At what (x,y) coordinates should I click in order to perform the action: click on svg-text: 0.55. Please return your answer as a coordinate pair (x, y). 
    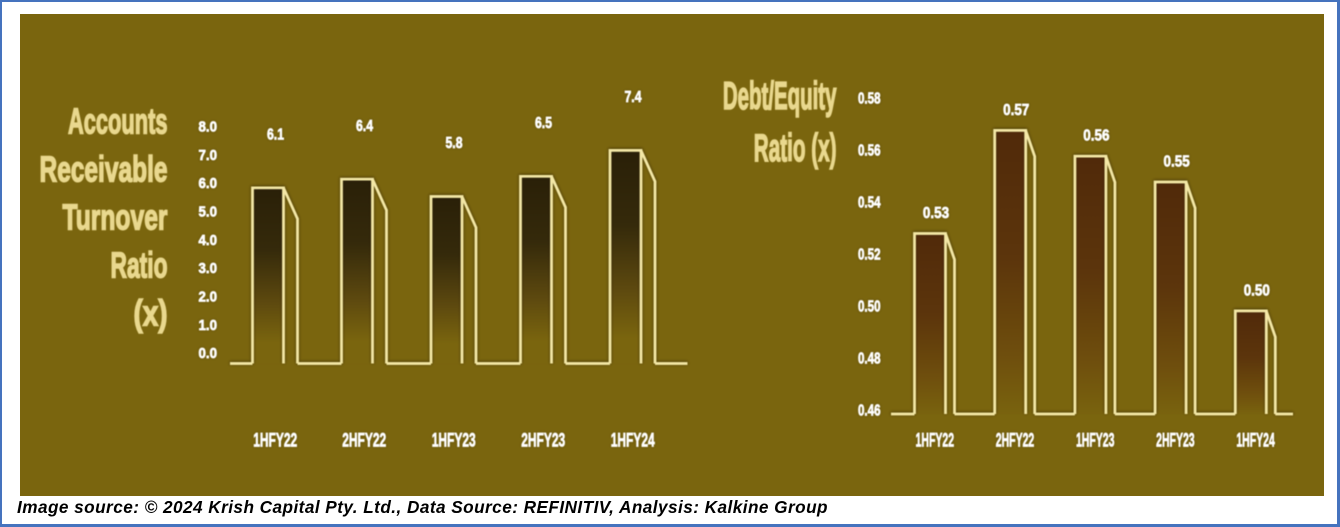
    Looking at the image, I should click on (1177, 162).